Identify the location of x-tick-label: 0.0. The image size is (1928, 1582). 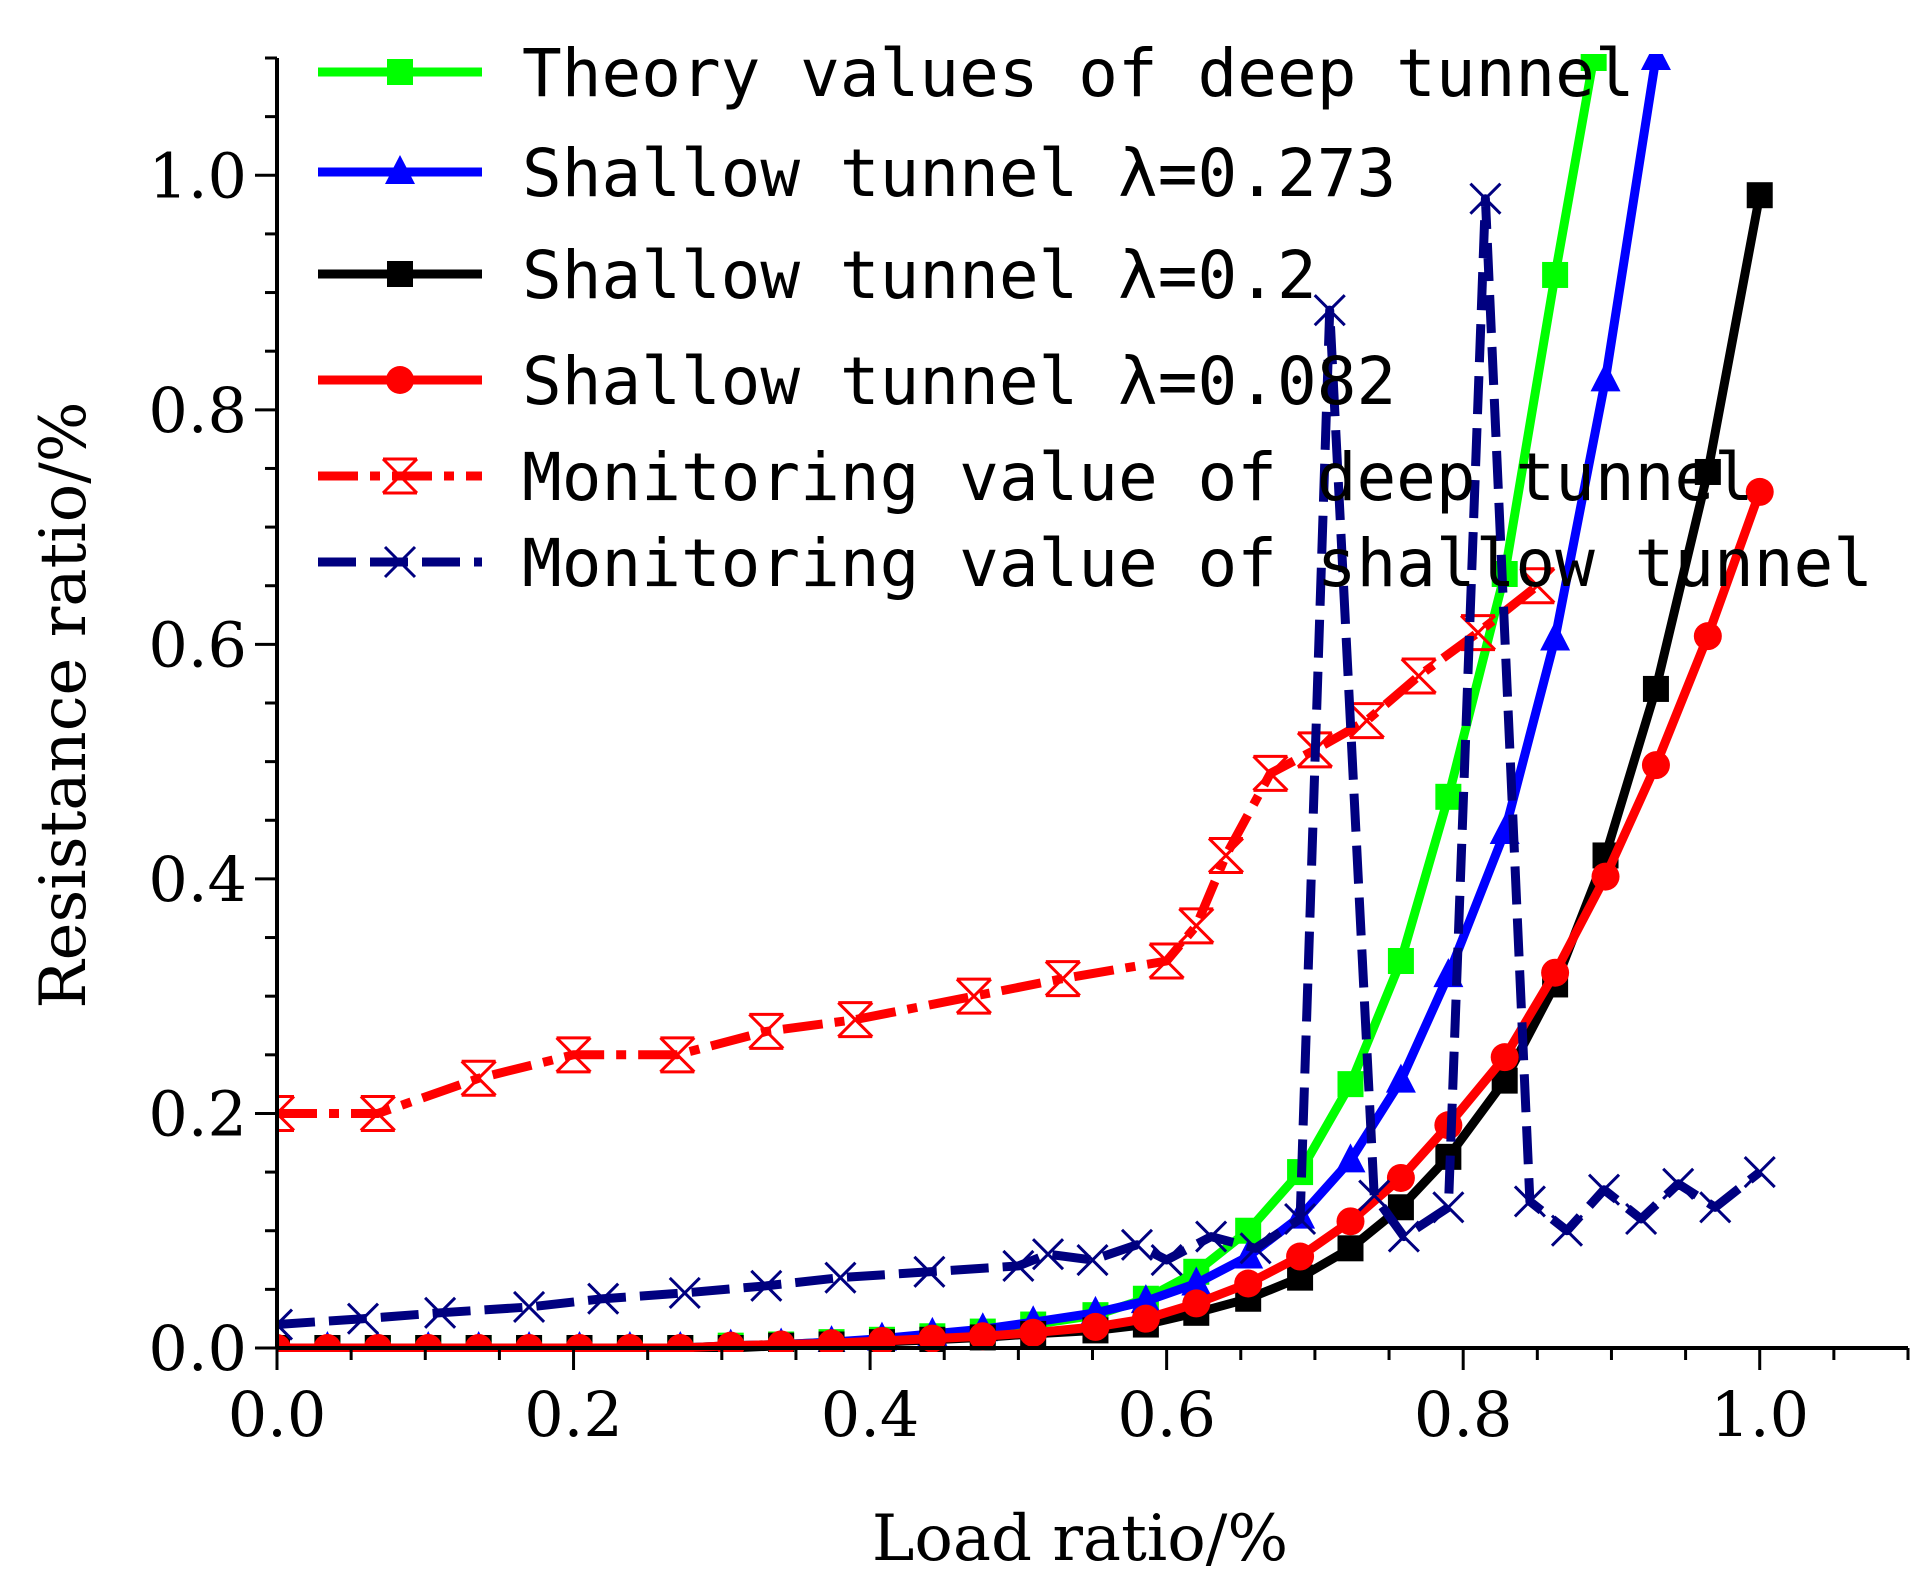
(277, 1414).